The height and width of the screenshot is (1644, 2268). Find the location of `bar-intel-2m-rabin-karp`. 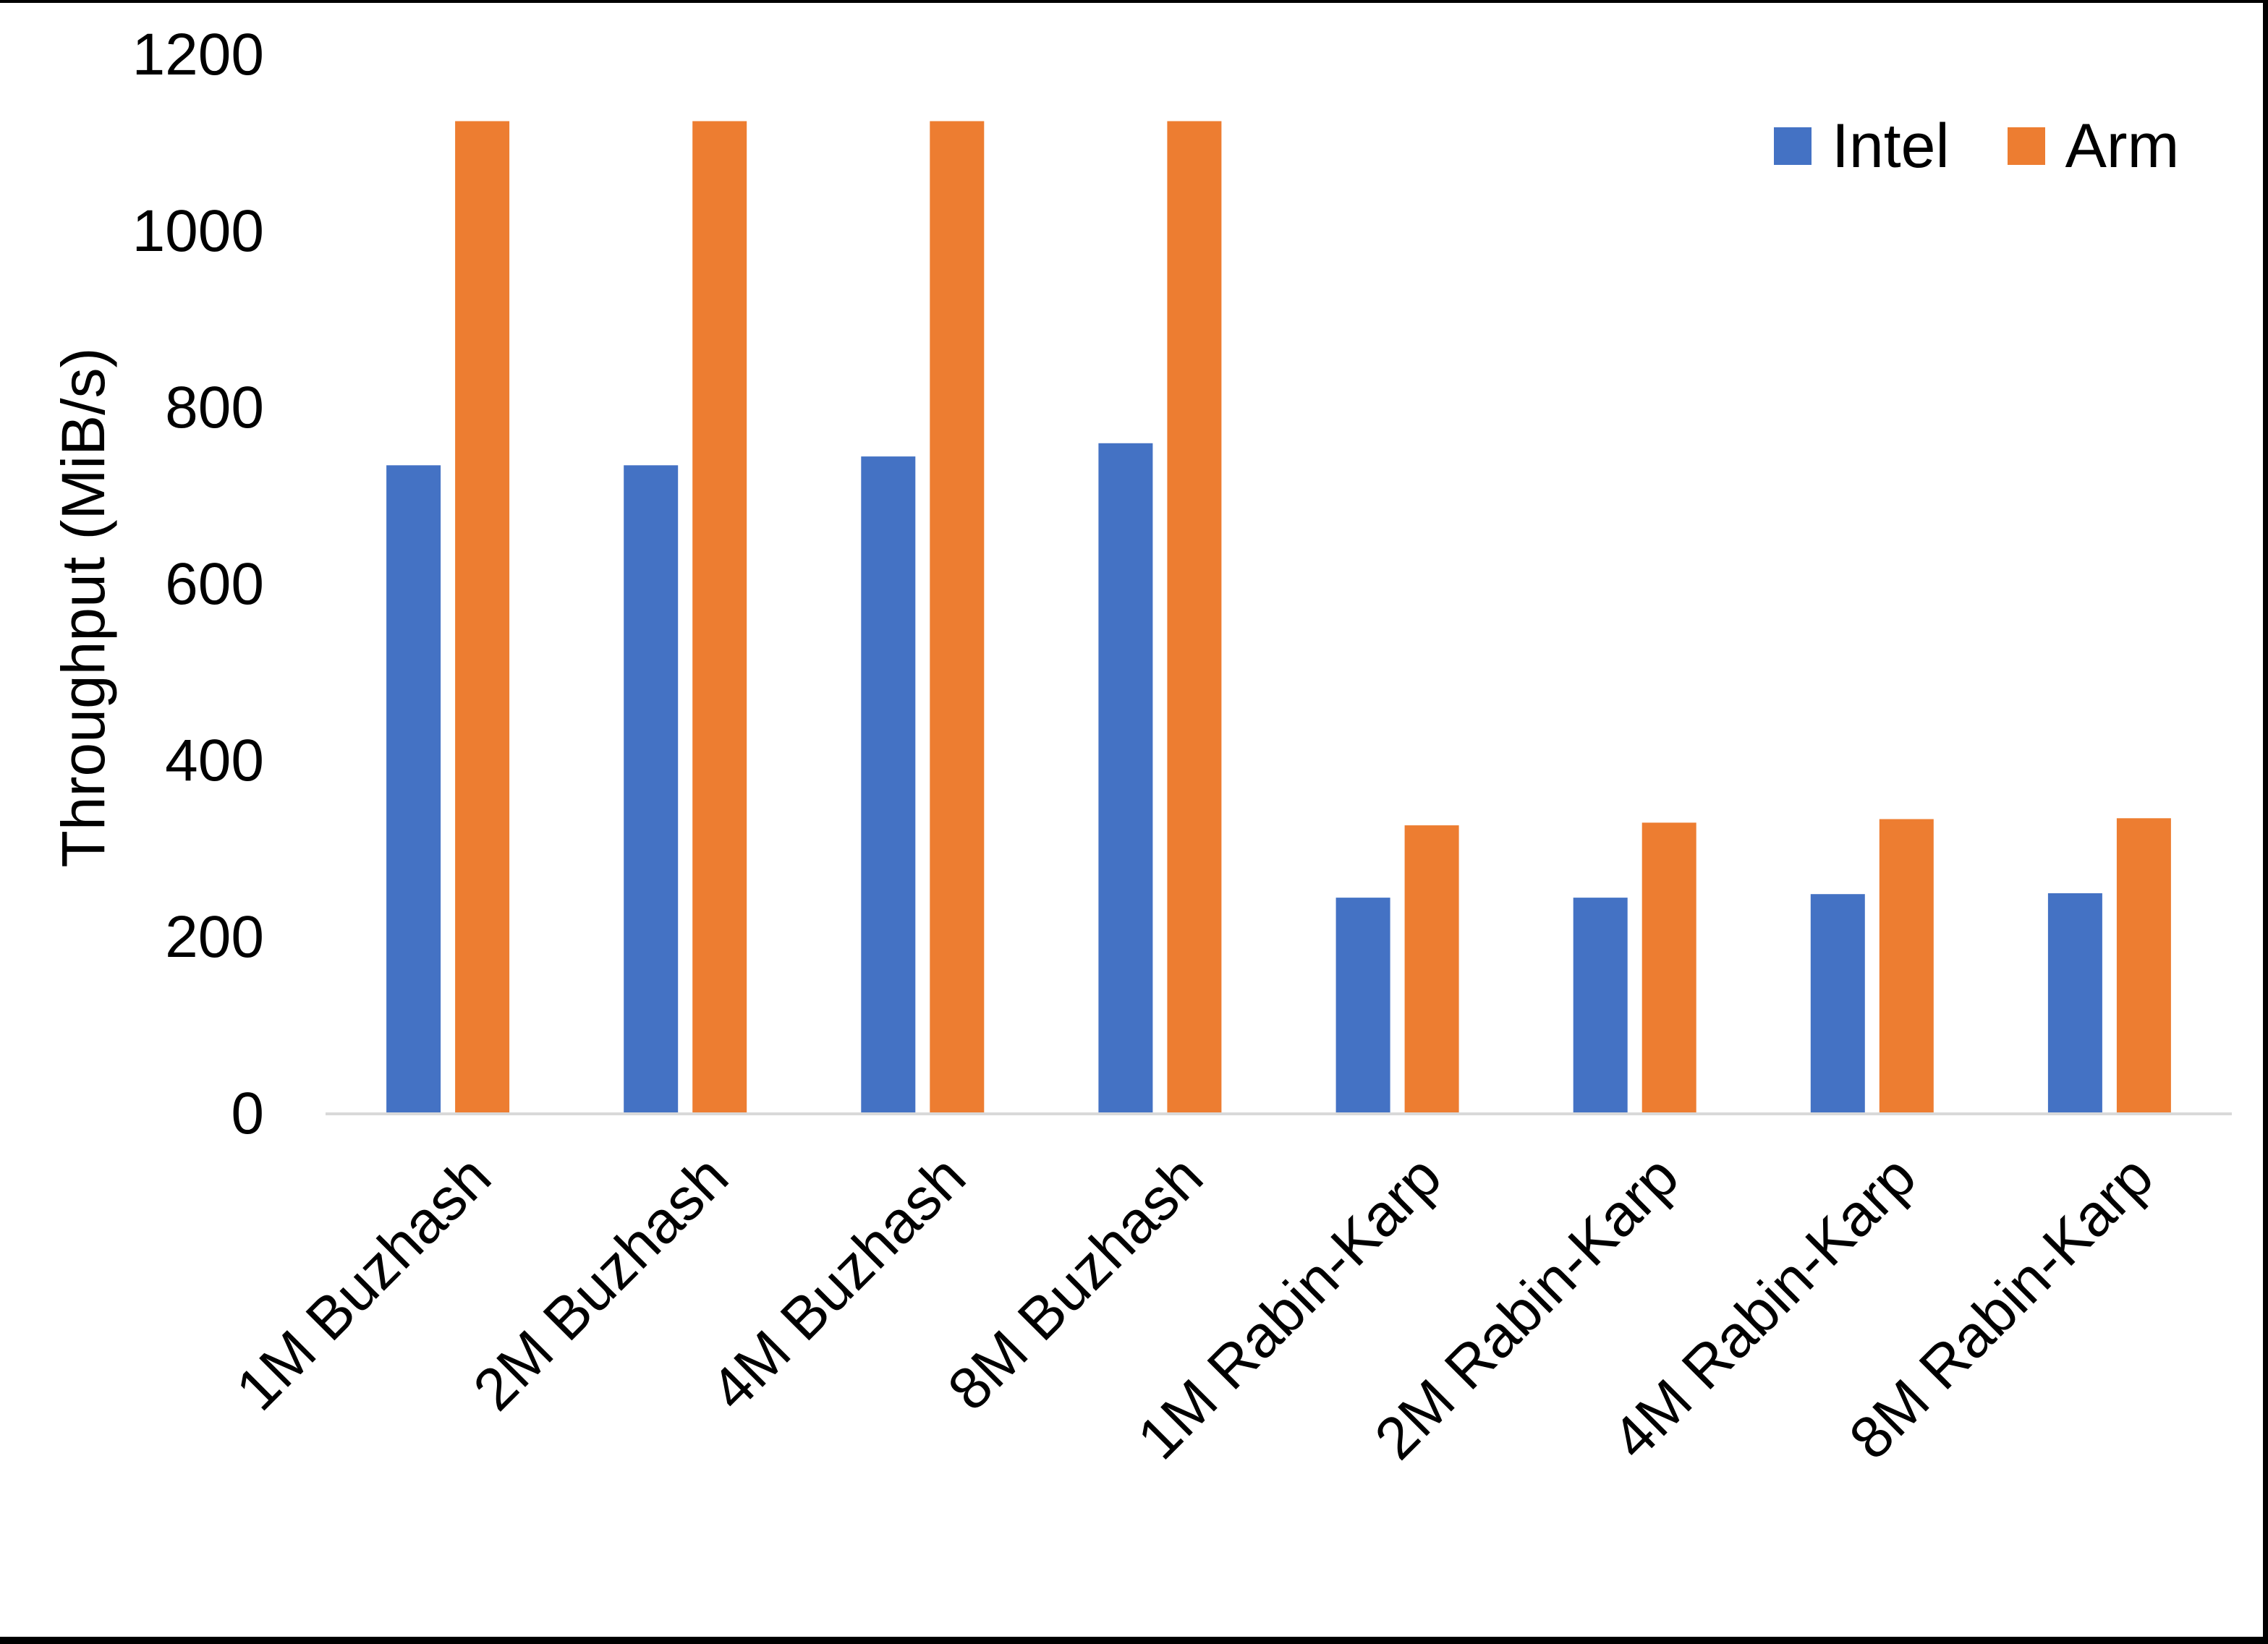

bar-intel-2m-rabin-karp is located at coordinates (1600, 1006).